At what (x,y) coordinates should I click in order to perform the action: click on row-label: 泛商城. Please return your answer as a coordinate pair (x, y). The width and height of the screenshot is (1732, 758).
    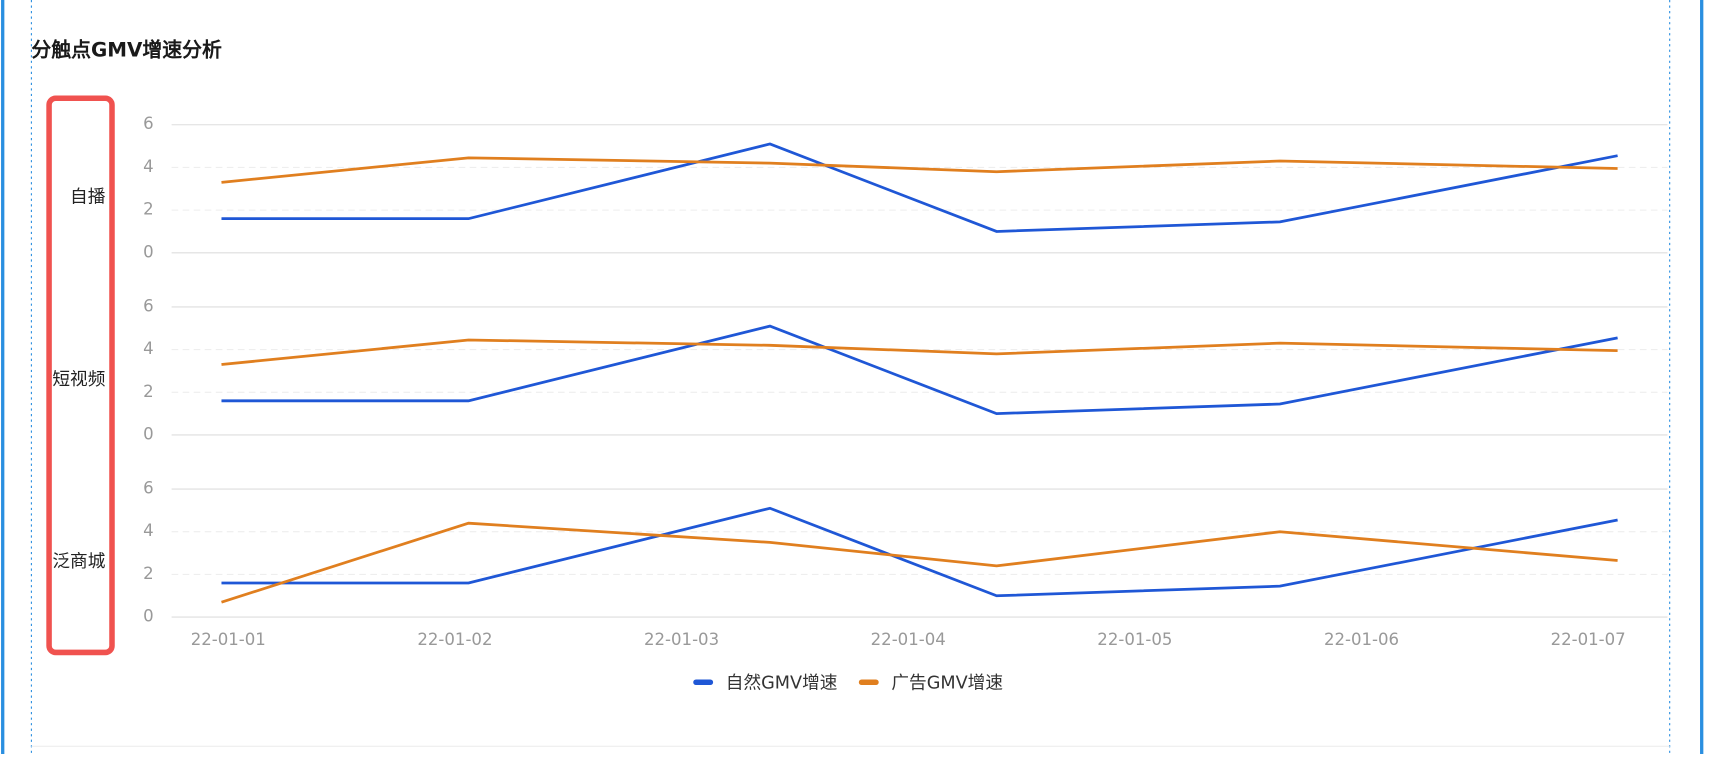
    Looking at the image, I should click on (78, 561).